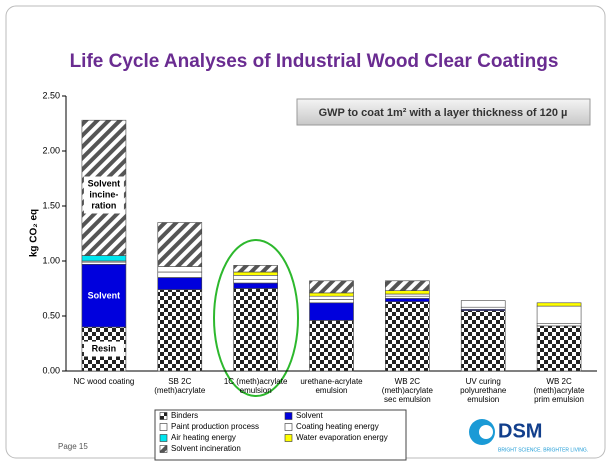 This screenshot has height=461, width=611. What do you see at coordinates (184, 415) in the screenshot?
I see `legend-label: Binders` at bounding box center [184, 415].